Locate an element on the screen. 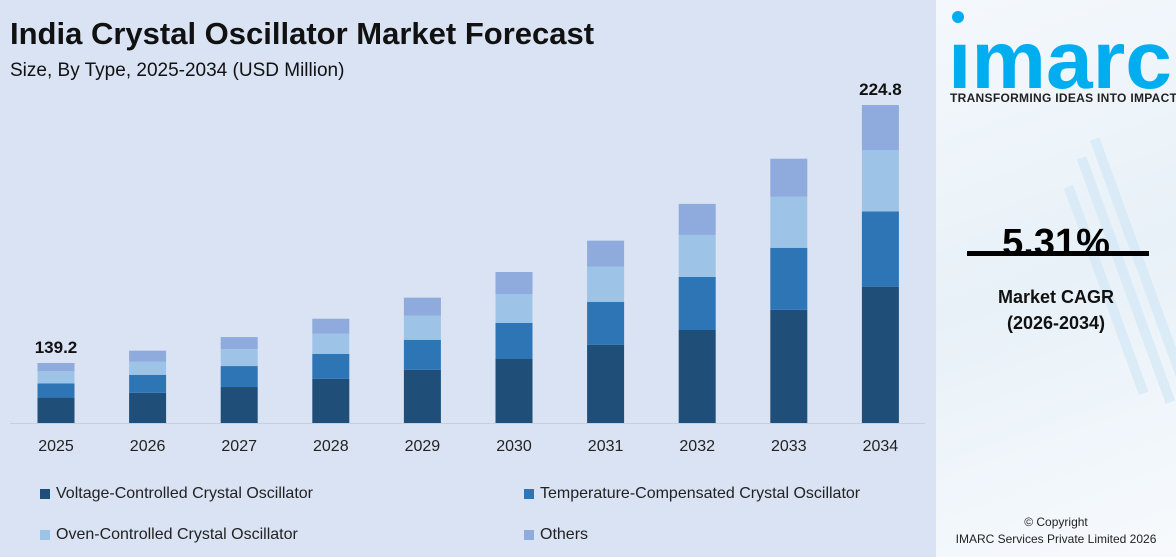 This screenshot has width=1176, height=557. copyright-line: © Copyright is located at coordinates (1056, 522).